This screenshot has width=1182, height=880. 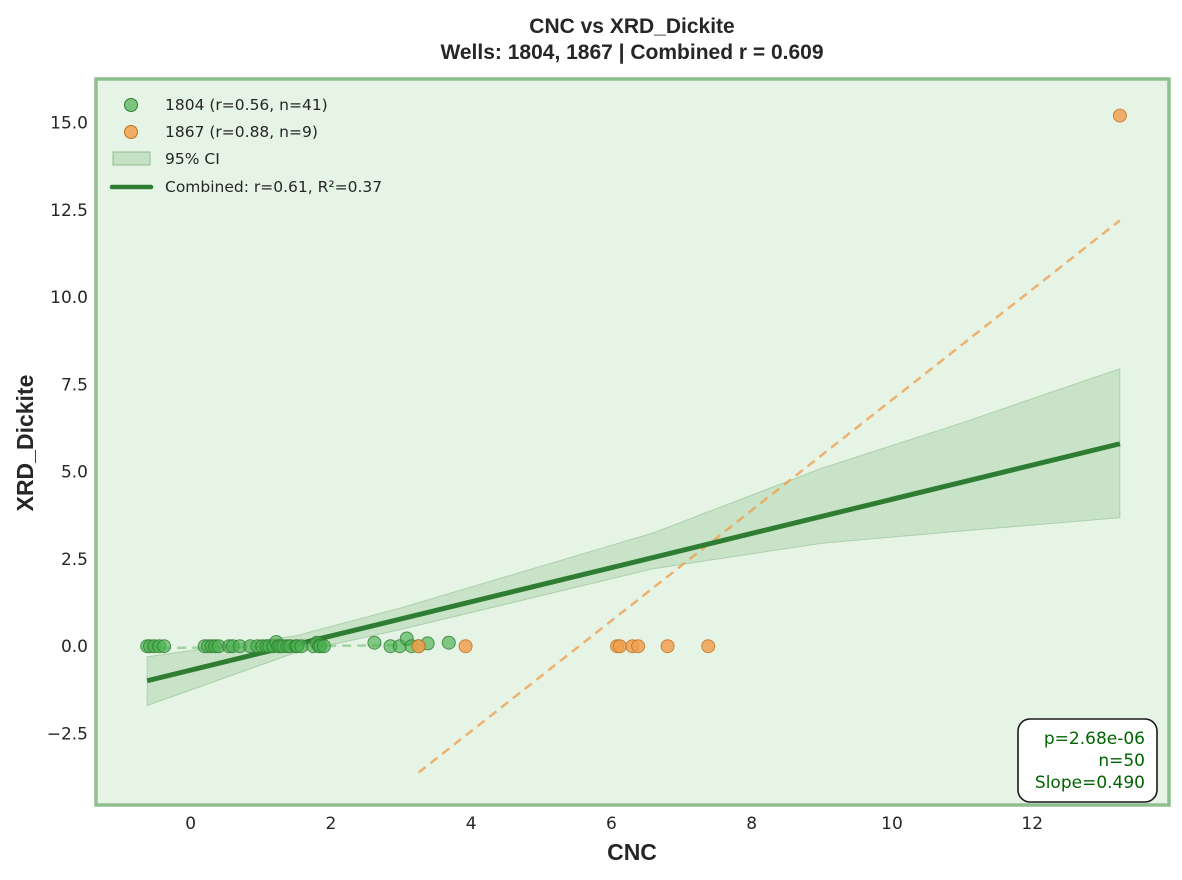 What do you see at coordinates (74, 473) in the screenshot?
I see `y-tick-label: 5.0` at bounding box center [74, 473].